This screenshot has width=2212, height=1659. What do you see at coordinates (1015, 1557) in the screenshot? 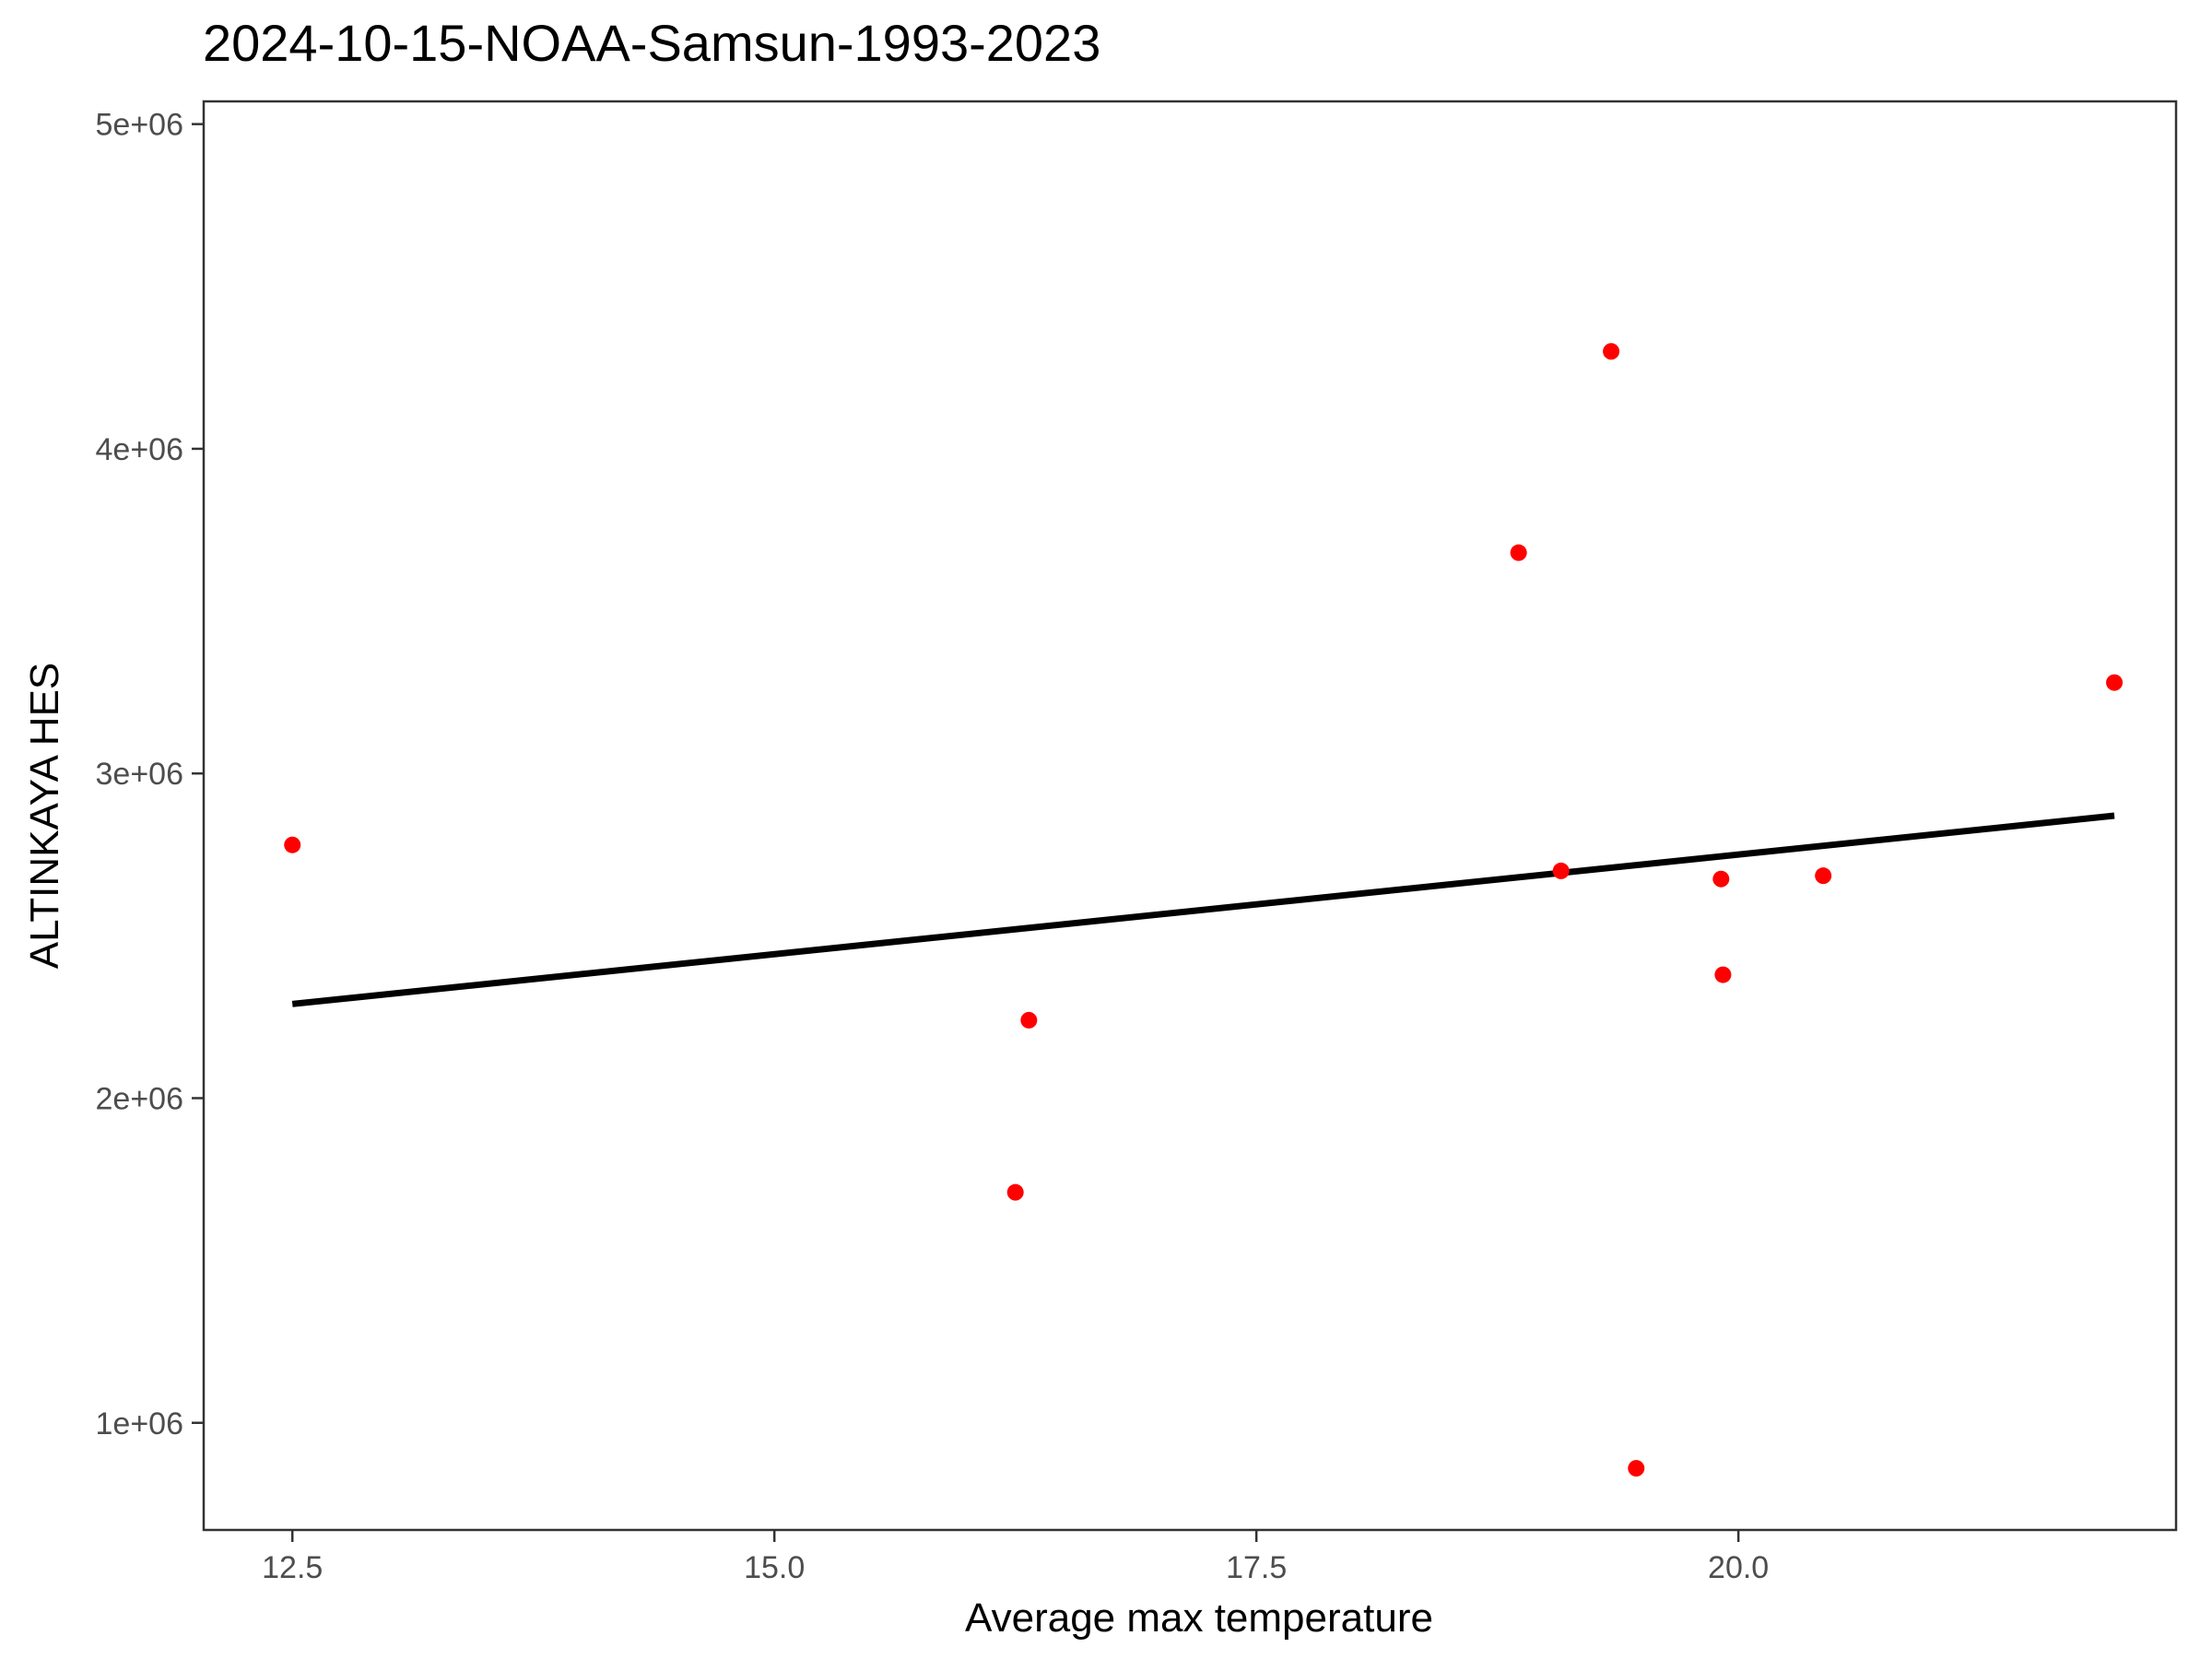
I see `x-axis: 12.5 15.0 17.5 20.0` at bounding box center [1015, 1557].